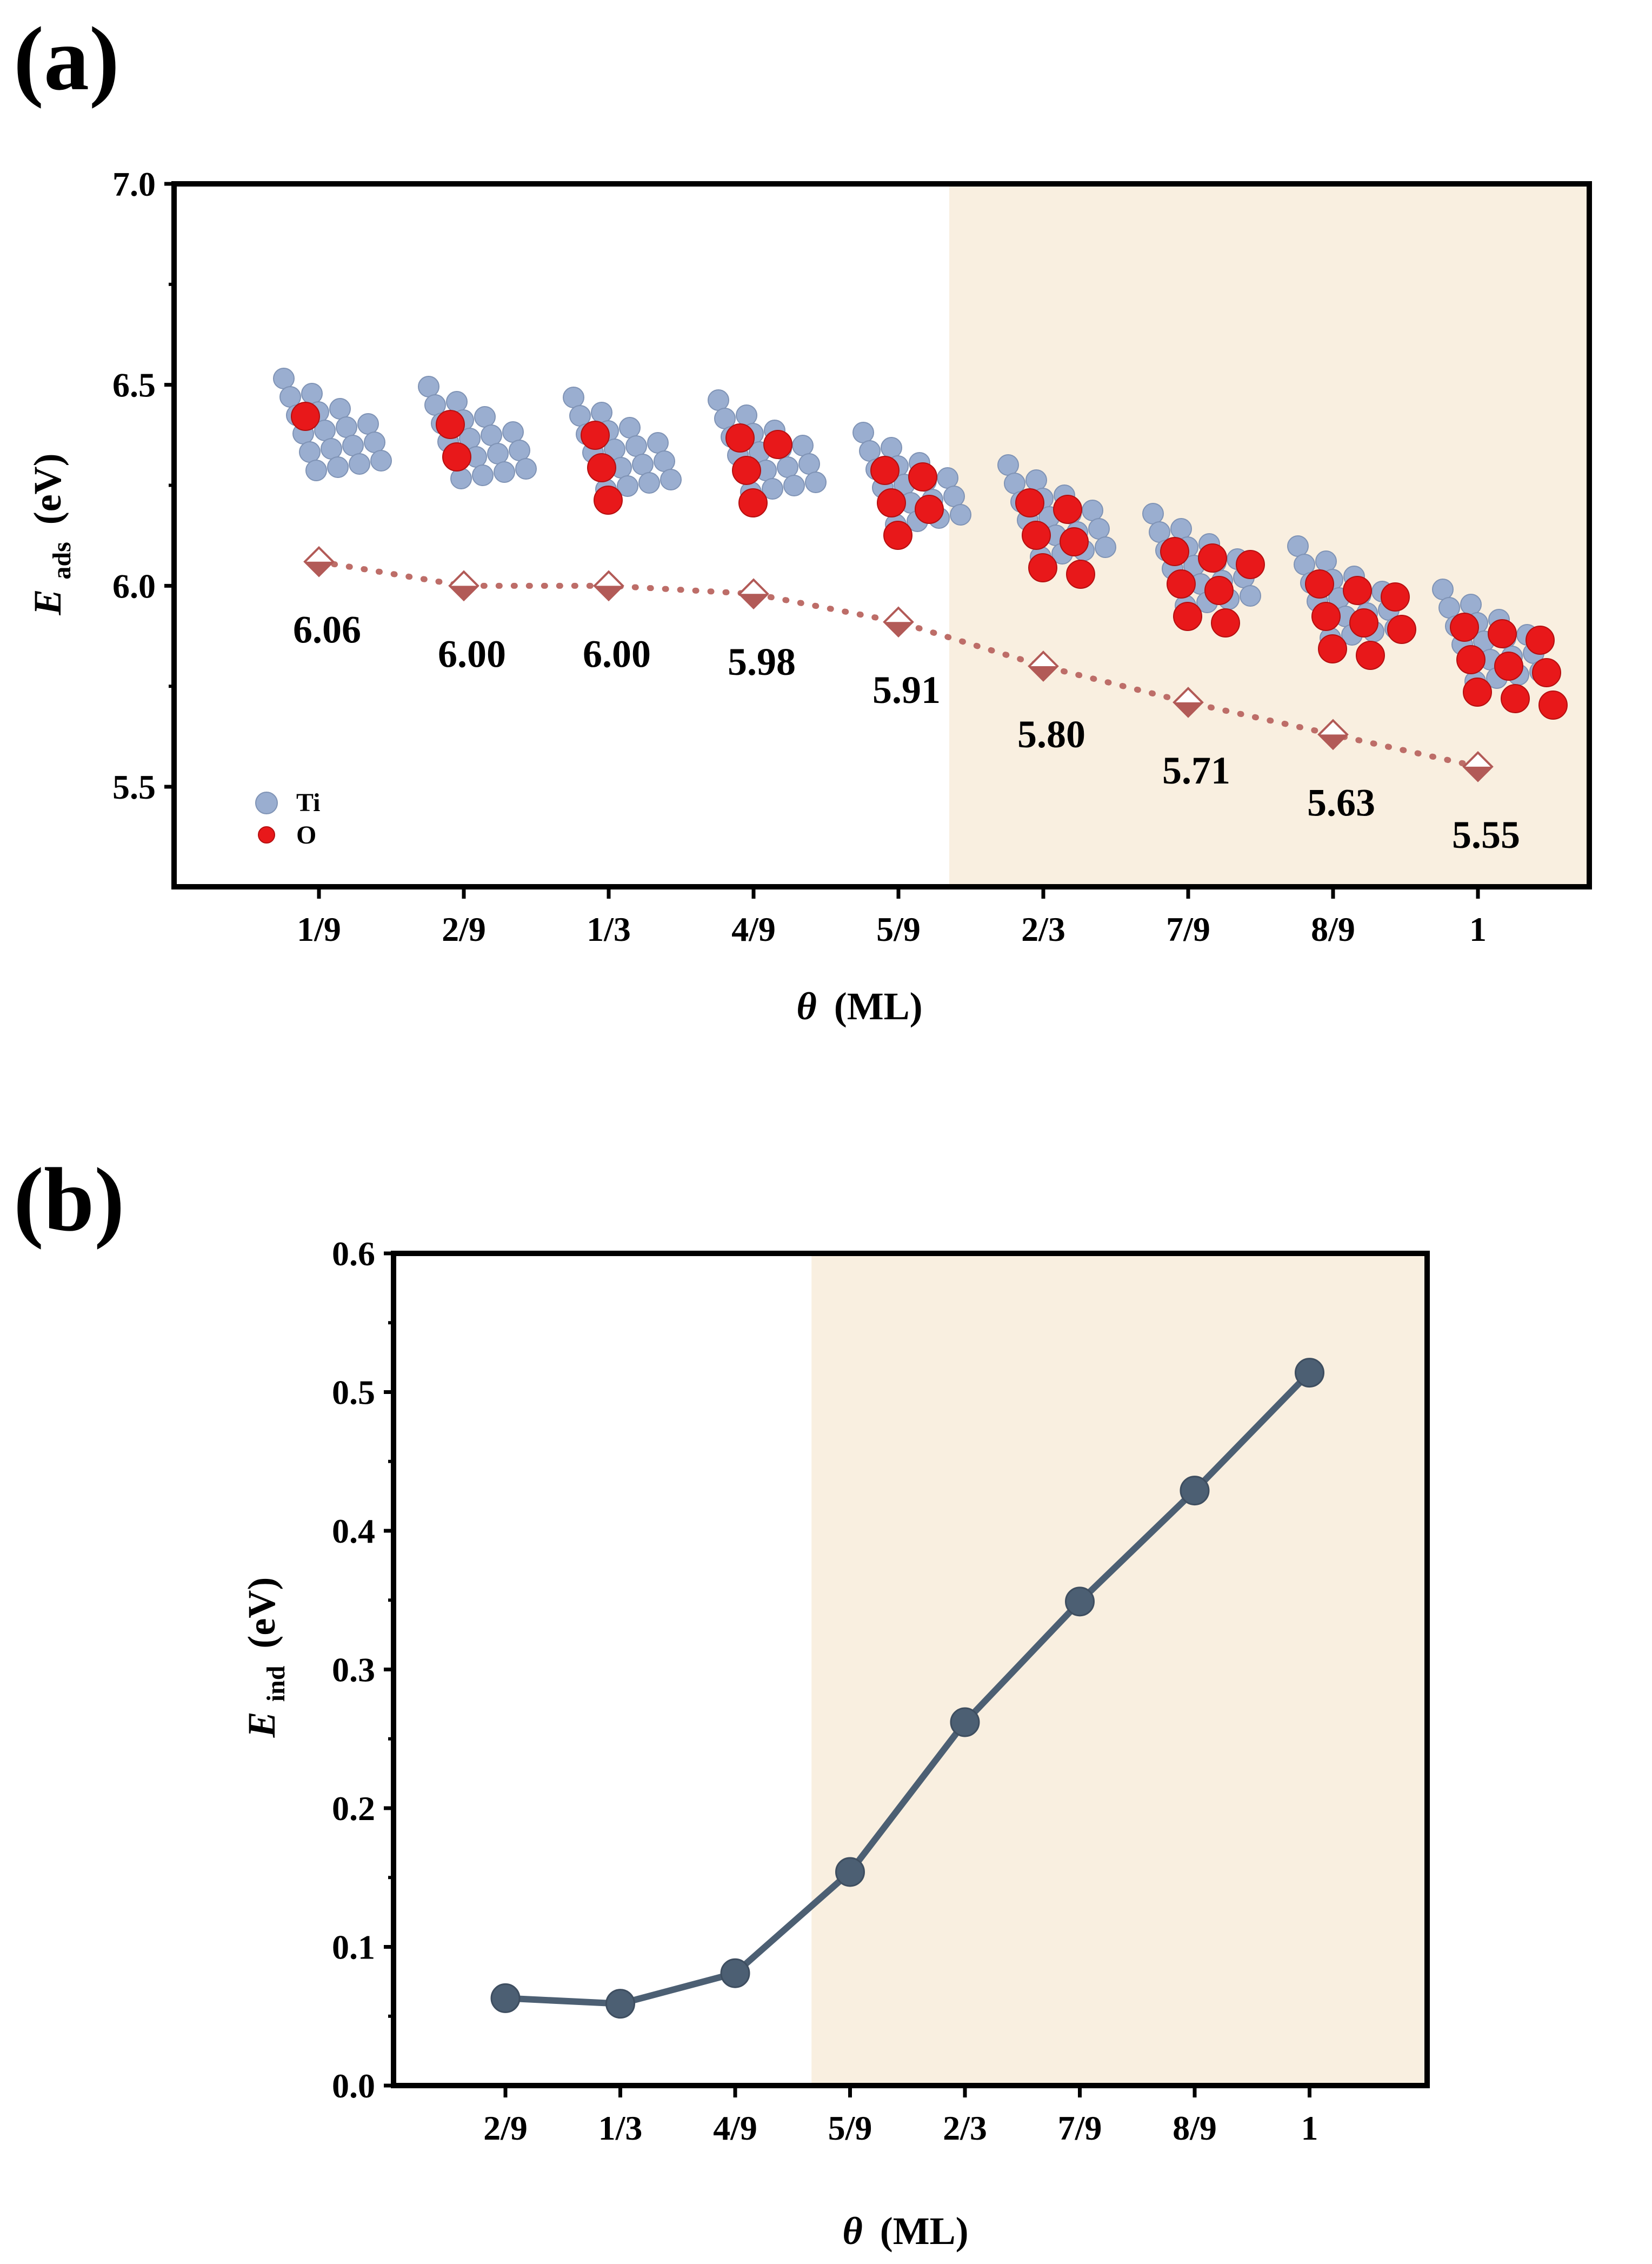  What do you see at coordinates (306, 835) in the screenshot?
I see `legend-label-o: O` at bounding box center [306, 835].